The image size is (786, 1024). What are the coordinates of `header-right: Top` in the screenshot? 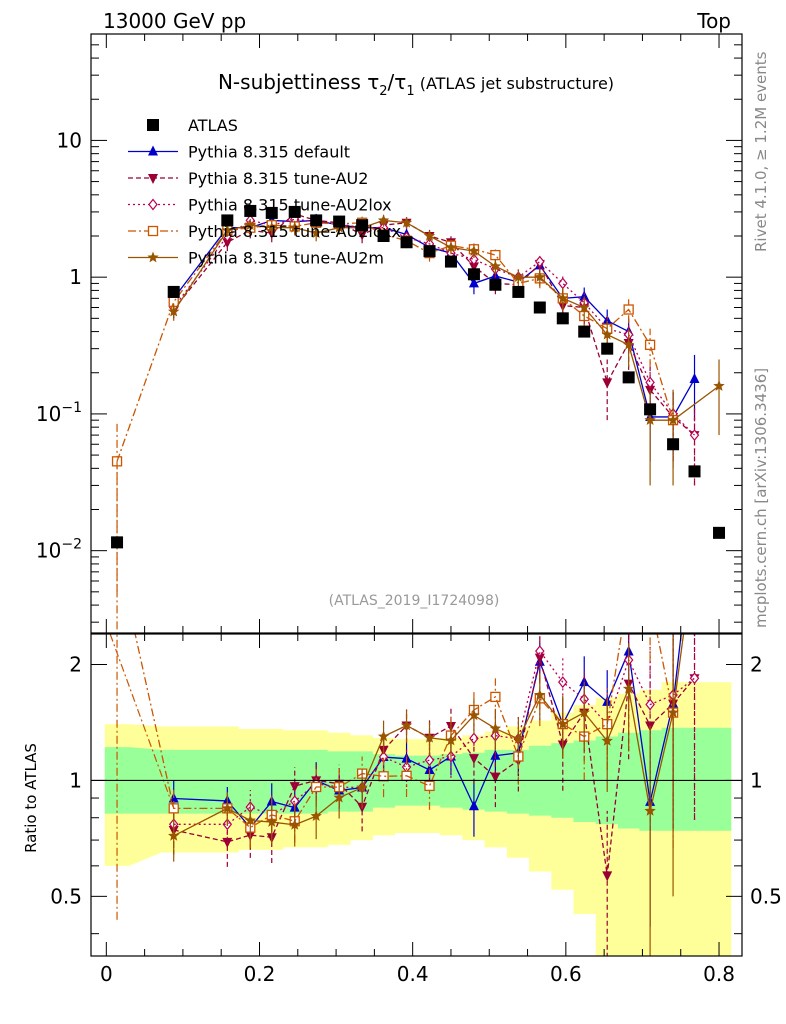 It's located at (713, 21).